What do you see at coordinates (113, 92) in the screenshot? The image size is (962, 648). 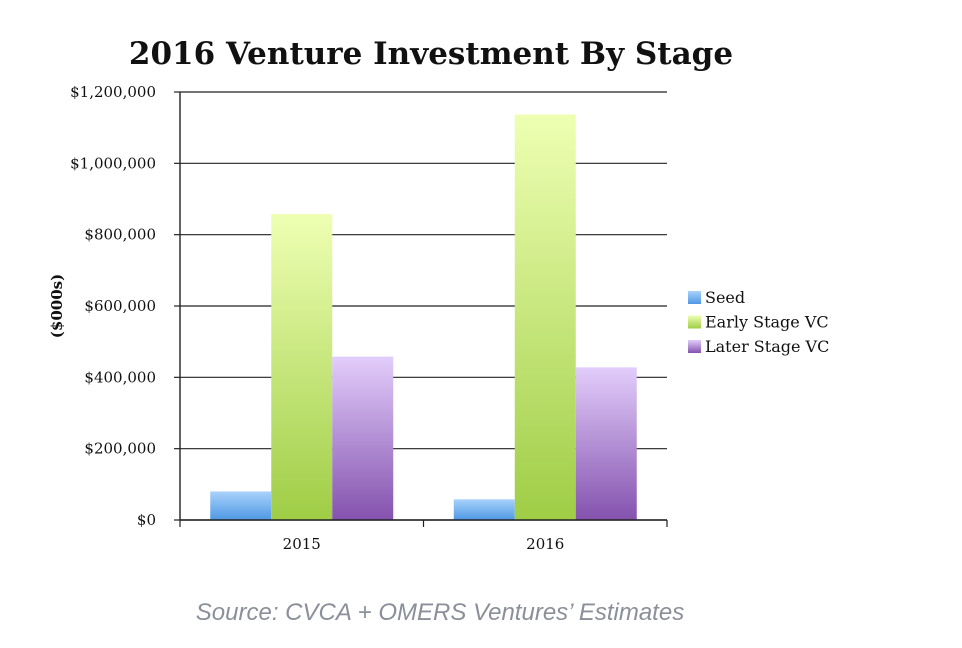 I see `y-tick-label: $1,200,000` at bounding box center [113, 92].